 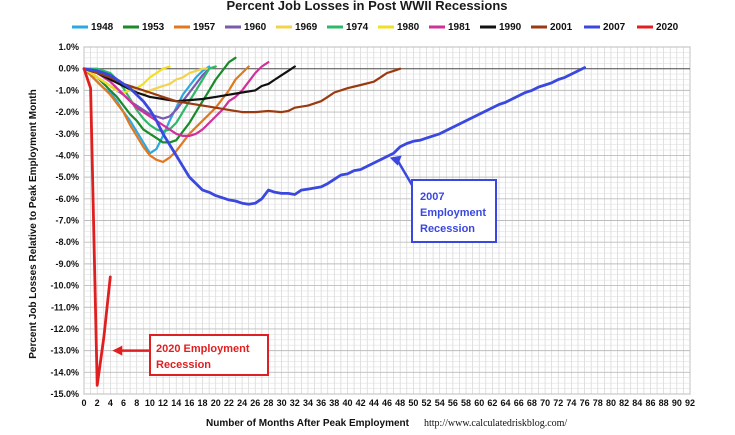 What do you see at coordinates (690, 403) in the screenshot?
I see `x-tick-label: 92` at bounding box center [690, 403].